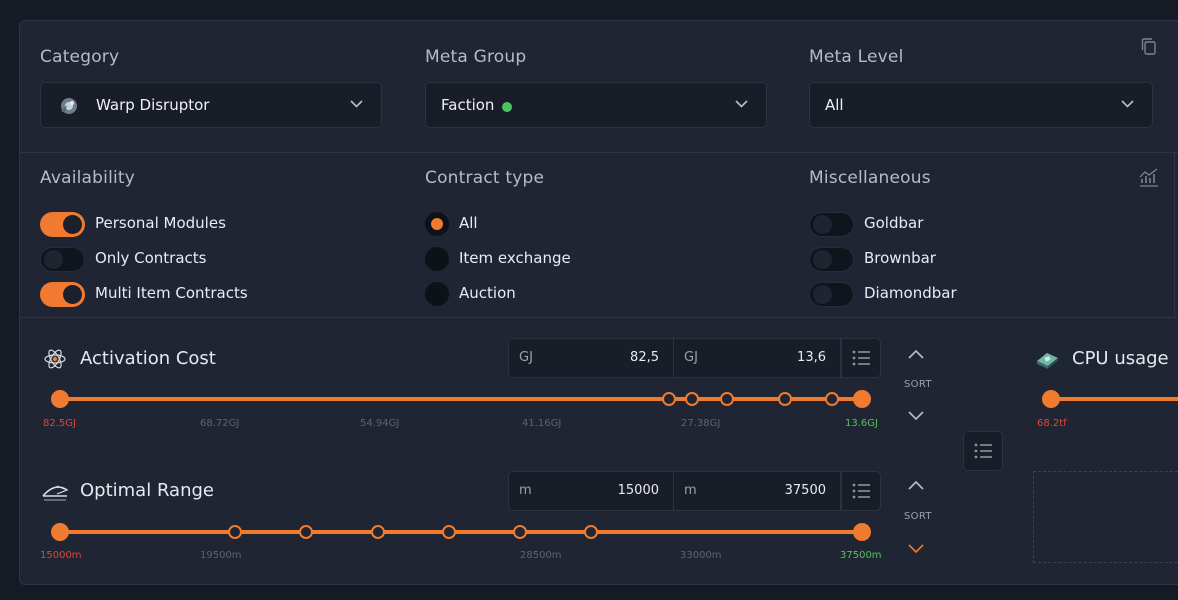 This screenshot has height=600, width=1178. What do you see at coordinates (910, 293) in the screenshot?
I see `diamondbar-label: Diamondbar` at bounding box center [910, 293].